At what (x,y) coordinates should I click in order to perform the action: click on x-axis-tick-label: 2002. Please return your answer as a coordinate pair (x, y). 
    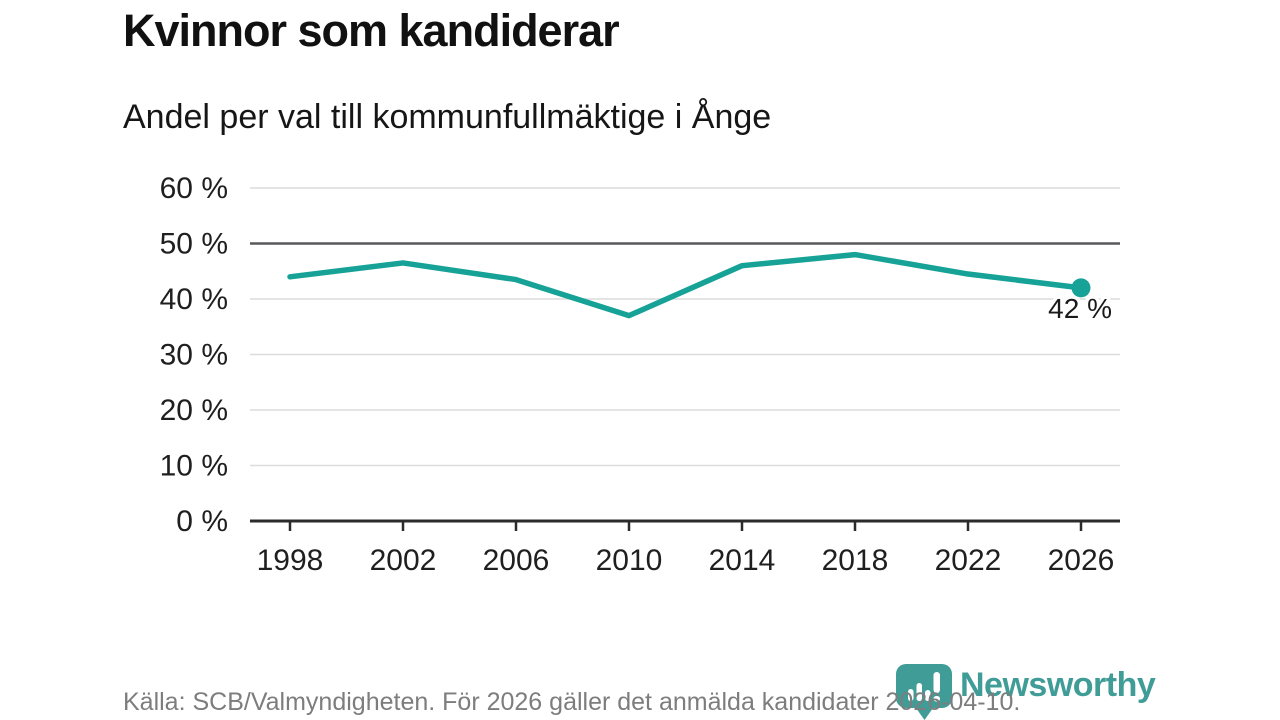
    Looking at the image, I should click on (403, 560).